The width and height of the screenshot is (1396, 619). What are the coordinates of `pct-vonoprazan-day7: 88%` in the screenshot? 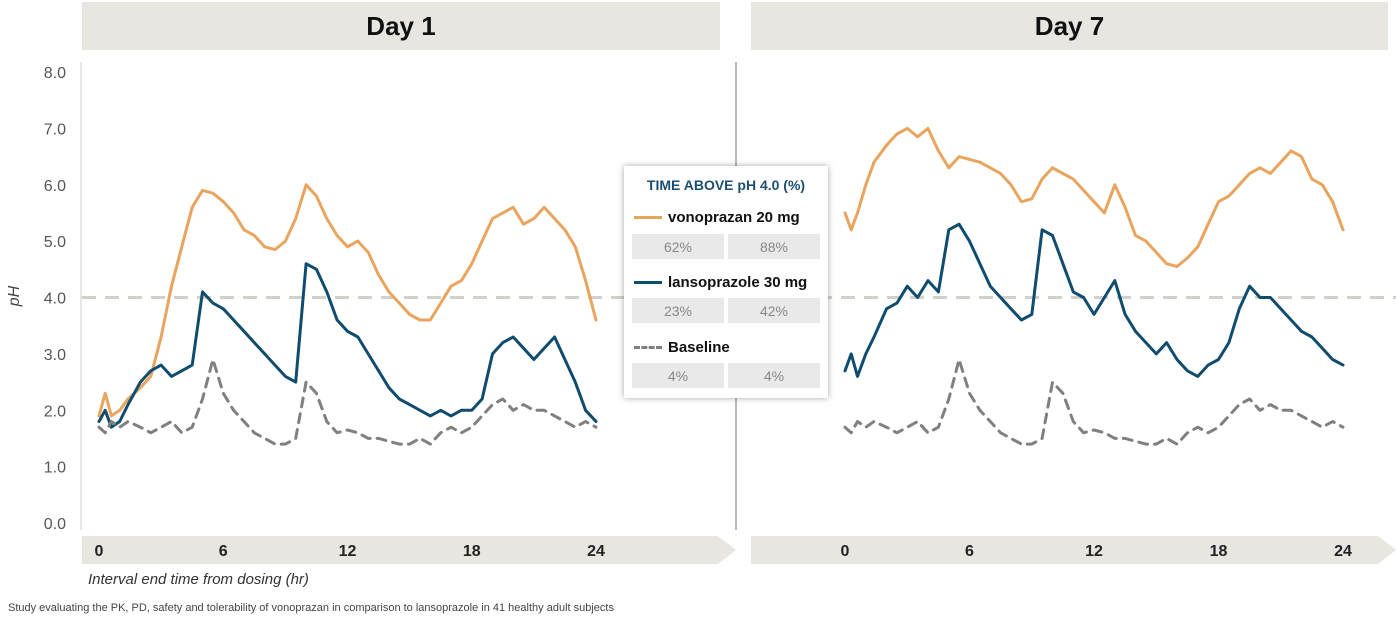 It's located at (774, 246).